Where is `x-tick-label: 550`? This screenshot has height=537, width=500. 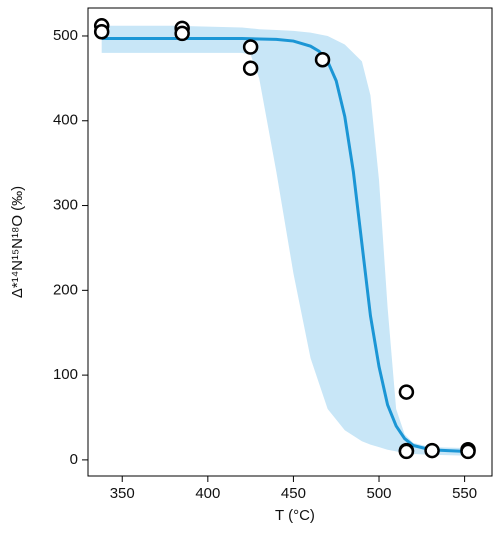 x-tick-label: 550 is located at coordinates (464, 493).